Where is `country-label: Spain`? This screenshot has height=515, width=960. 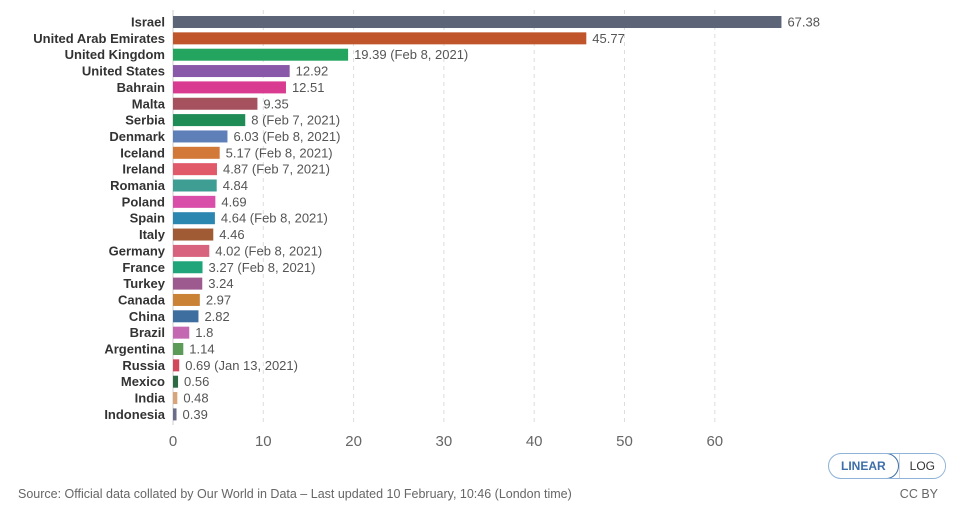 country-label: Spain is located at coordinates (147, 218).